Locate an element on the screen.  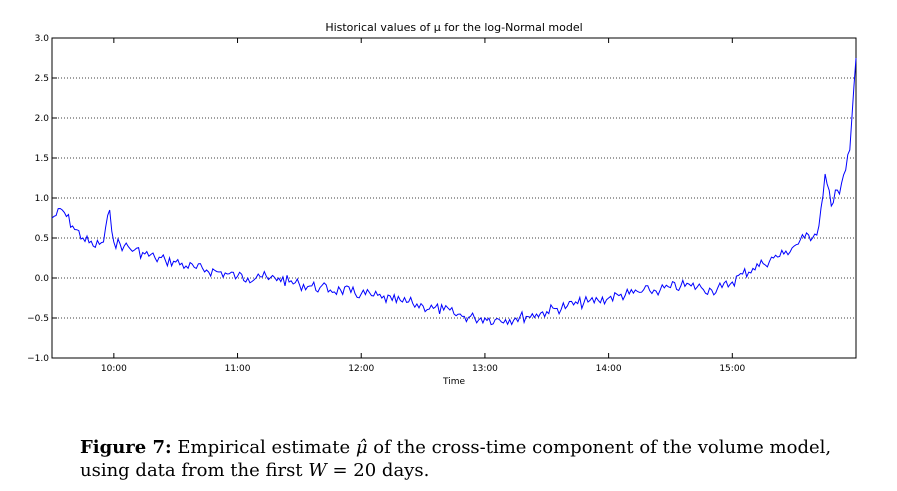
caption-var: W is located at coordinates (317, 470).